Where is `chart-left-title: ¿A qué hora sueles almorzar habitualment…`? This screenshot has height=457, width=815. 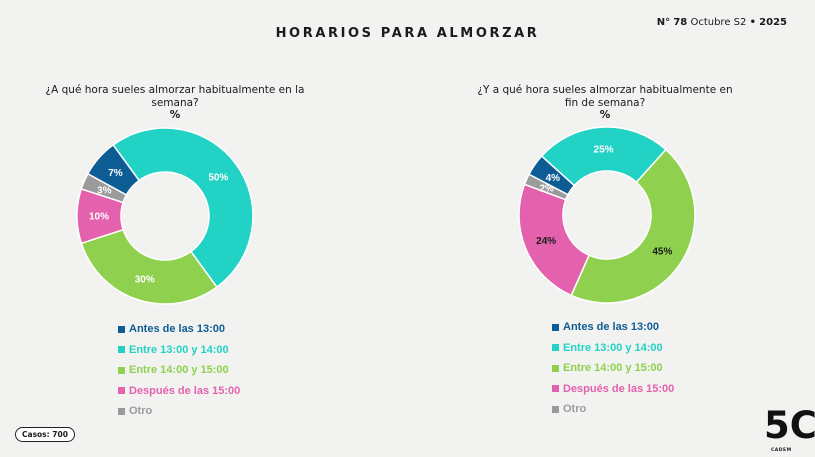 chart-left-title: ¿A qué hora sueles almorzar habitualment… is located at coordinates (175, 96).